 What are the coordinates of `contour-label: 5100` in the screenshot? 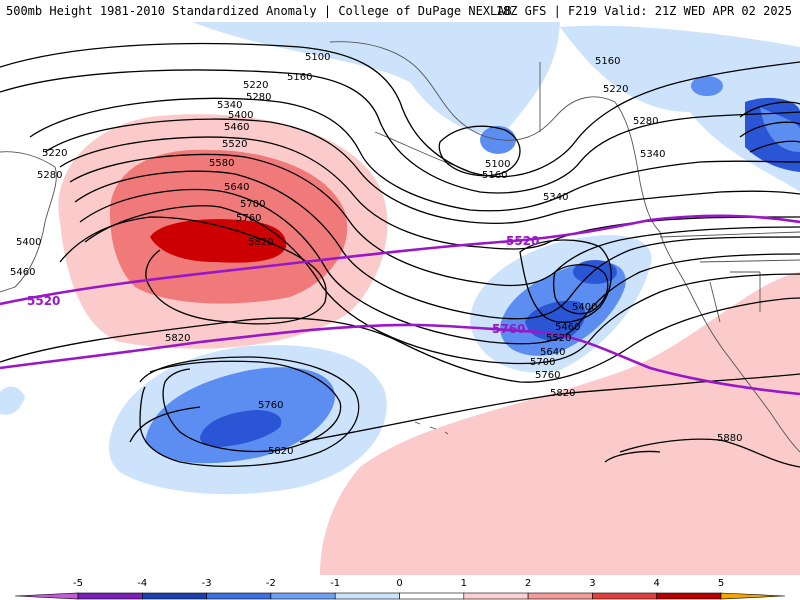 It's located at (317, 57).